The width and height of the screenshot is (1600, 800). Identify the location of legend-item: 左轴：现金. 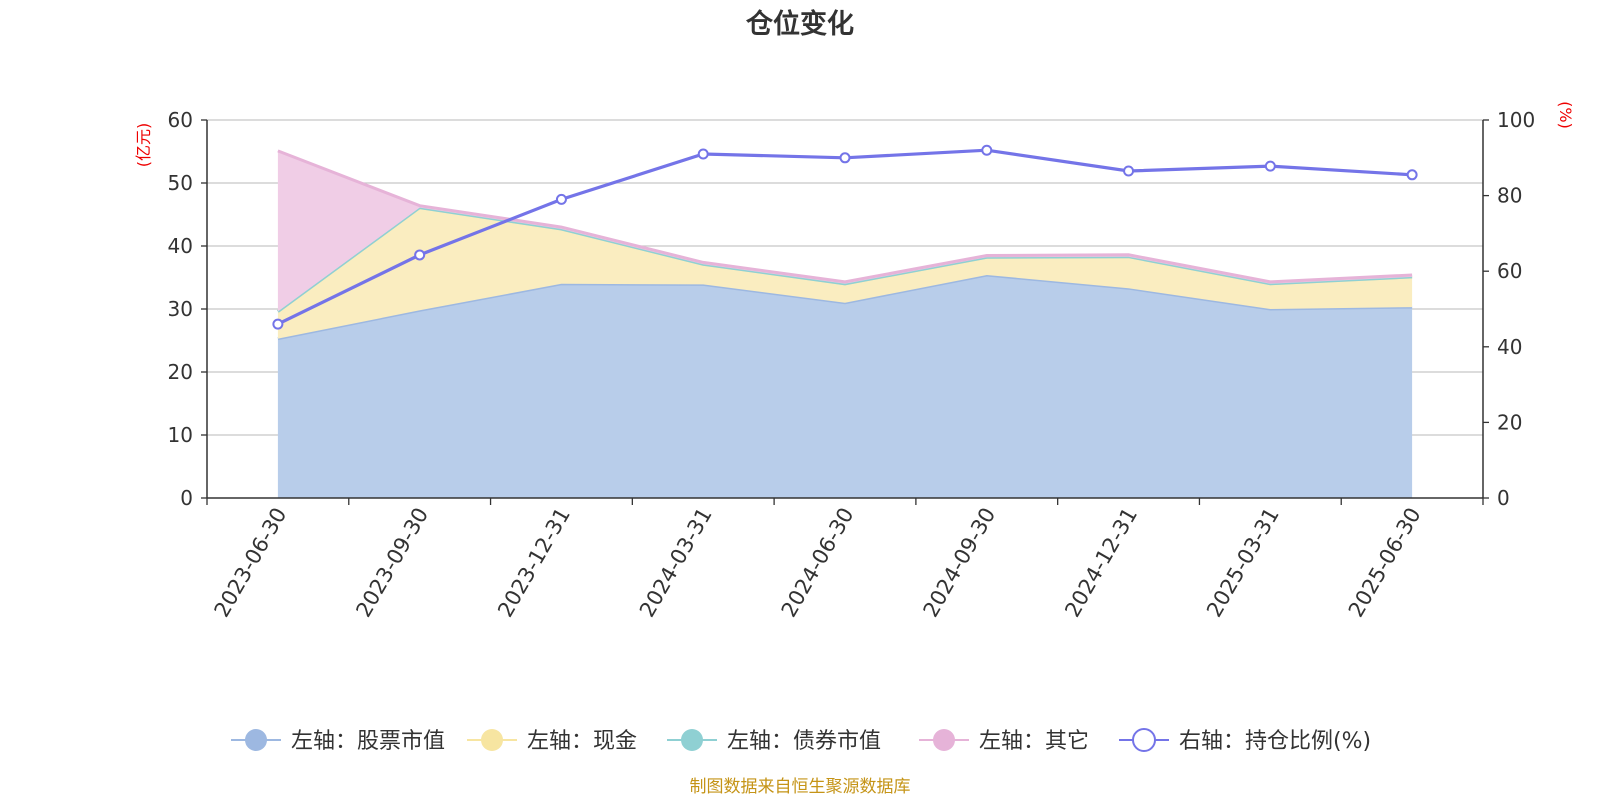
(552, 741).